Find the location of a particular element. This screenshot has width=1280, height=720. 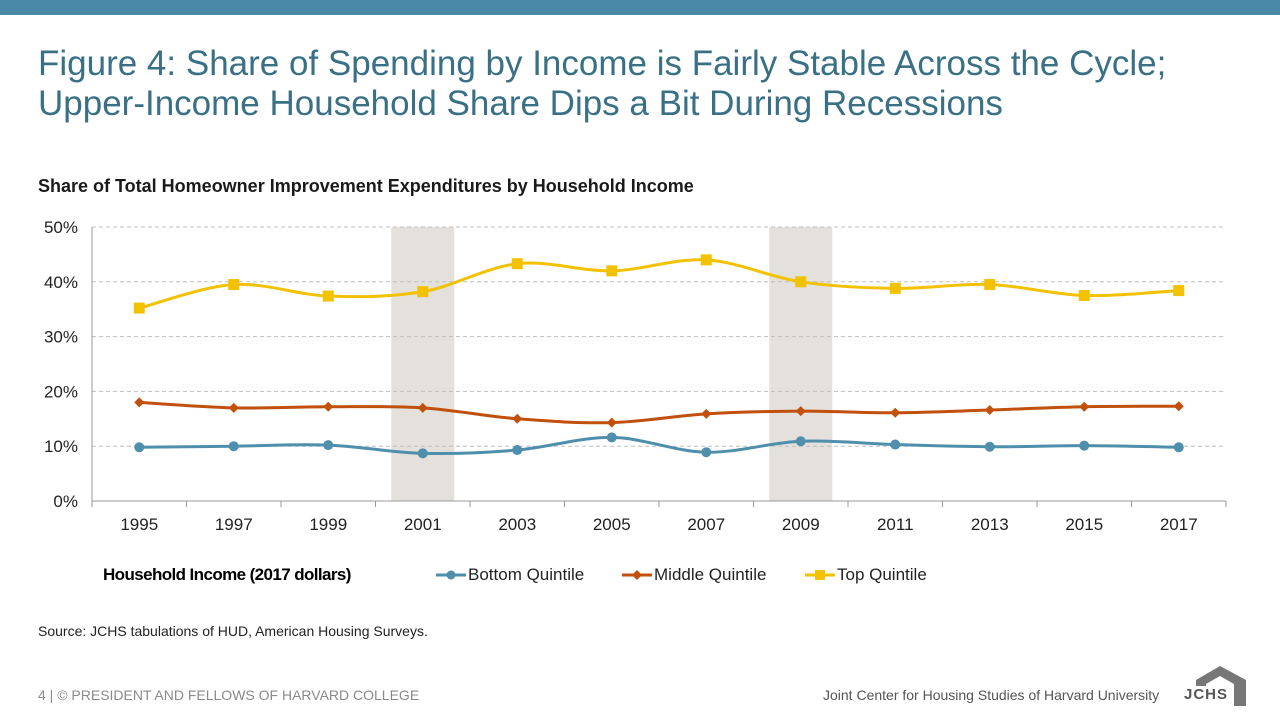

x-tick-label: 2007 is located at coordinates (706, 524).